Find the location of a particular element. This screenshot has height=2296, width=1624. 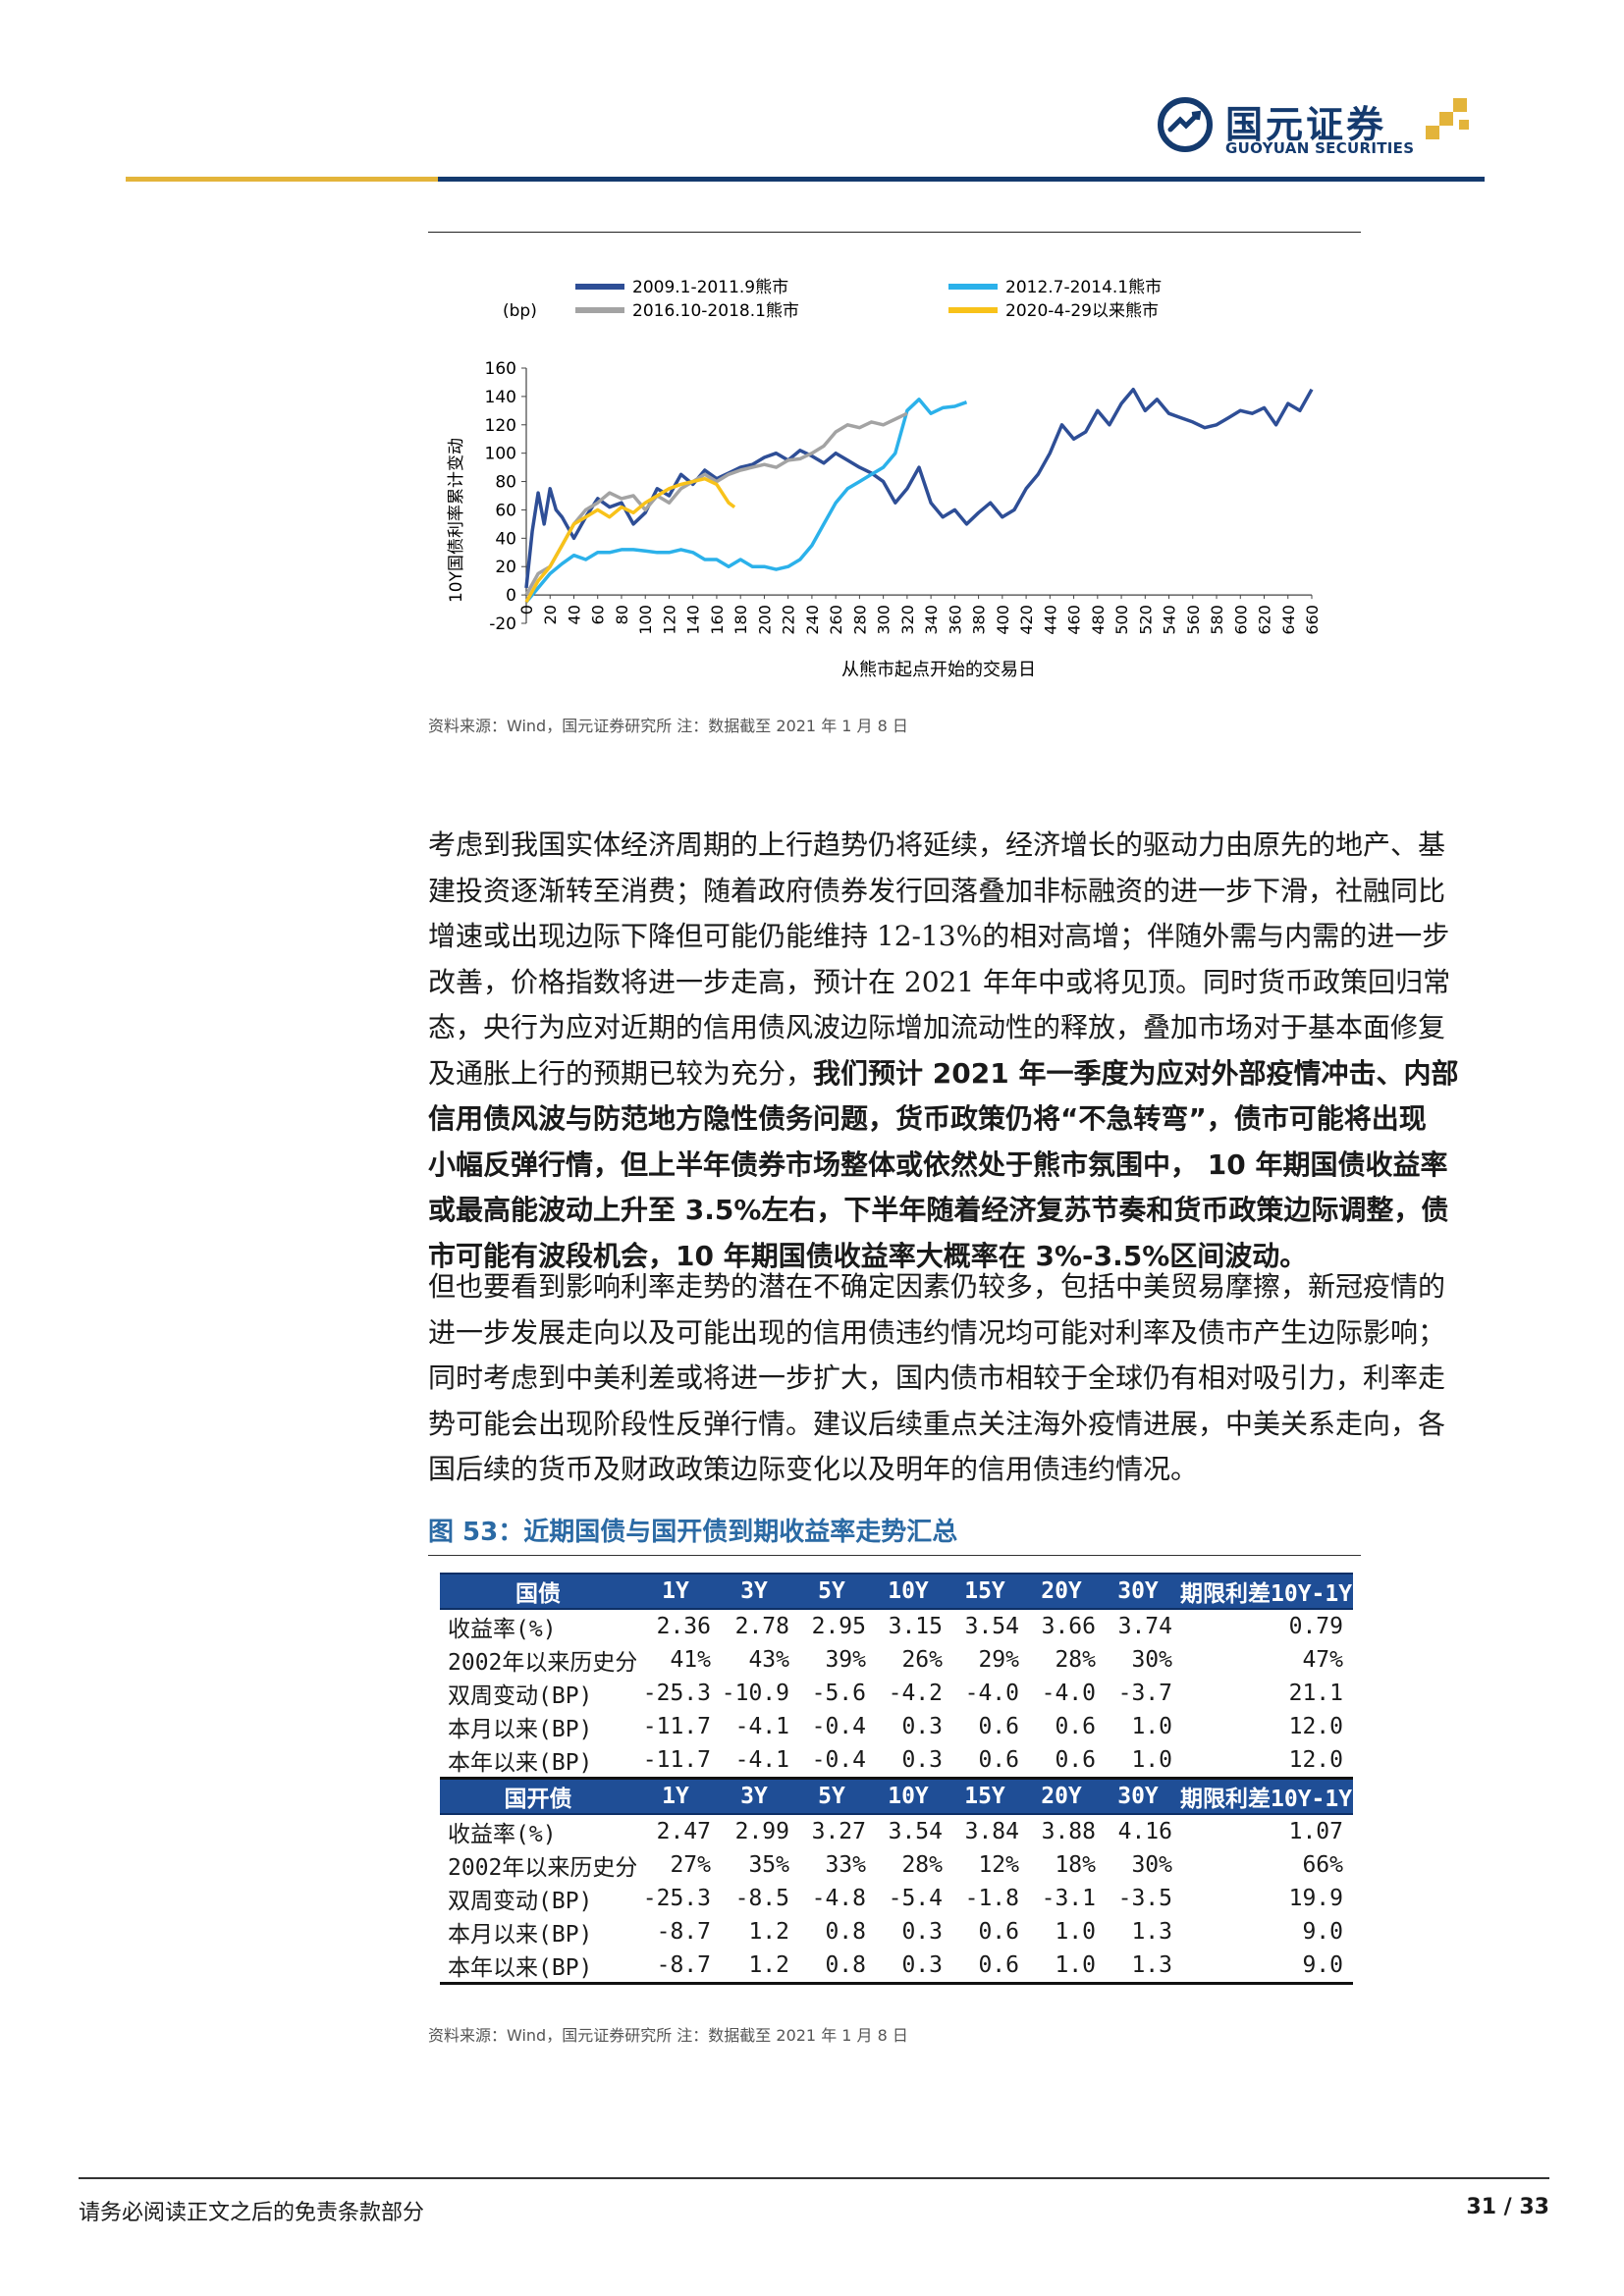

table-header-cell: 3Y is located at coordinates (754, 1592).